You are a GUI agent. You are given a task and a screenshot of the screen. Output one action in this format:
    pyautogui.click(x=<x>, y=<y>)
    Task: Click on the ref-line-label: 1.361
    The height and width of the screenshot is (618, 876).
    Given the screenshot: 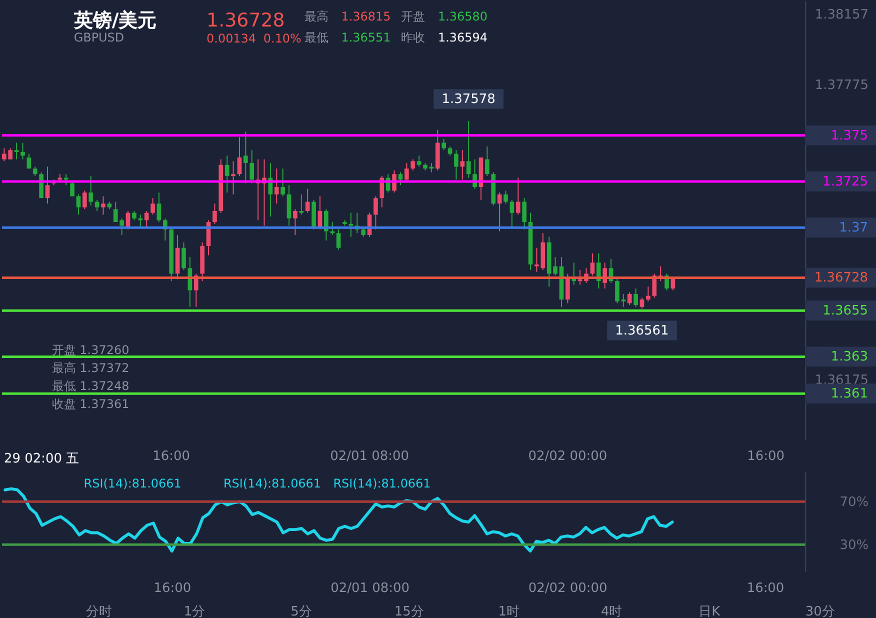 What is the action you would take?
    pyautogui.click(x=849, y=394)
    